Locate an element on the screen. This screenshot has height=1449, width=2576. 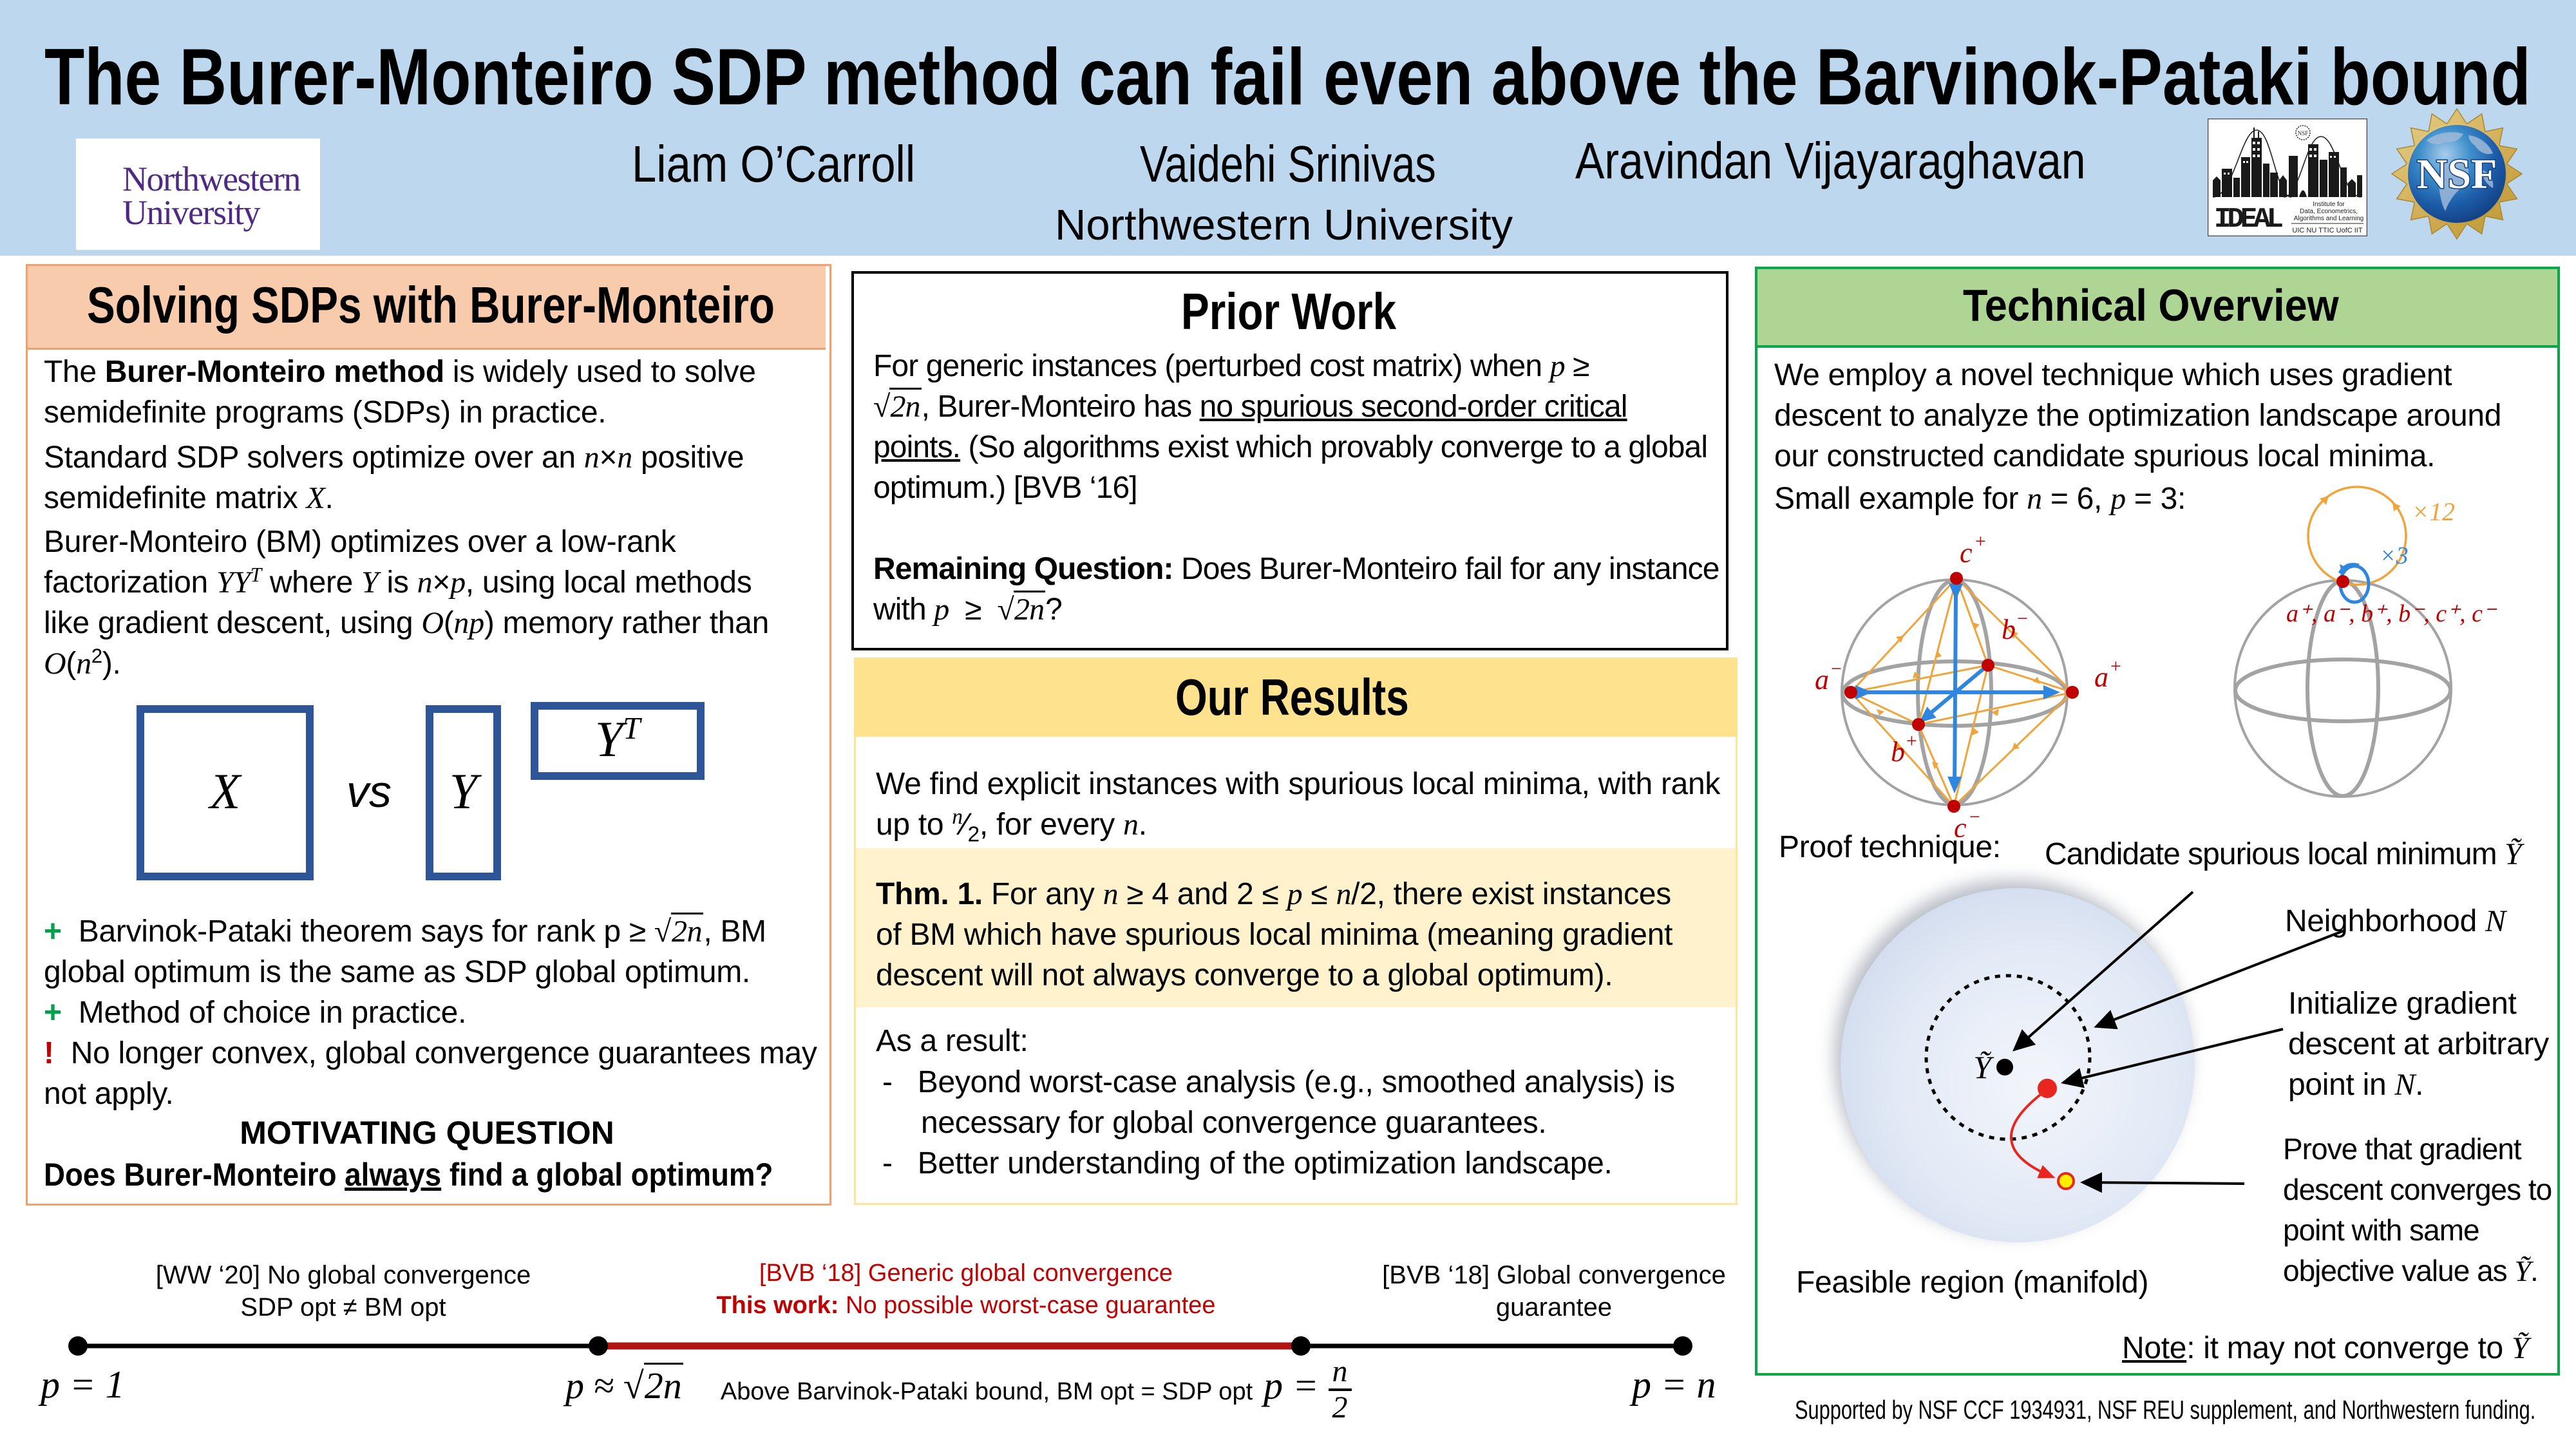
svg-text: Data, Econometrics, is located at coordinates (2329, 211).